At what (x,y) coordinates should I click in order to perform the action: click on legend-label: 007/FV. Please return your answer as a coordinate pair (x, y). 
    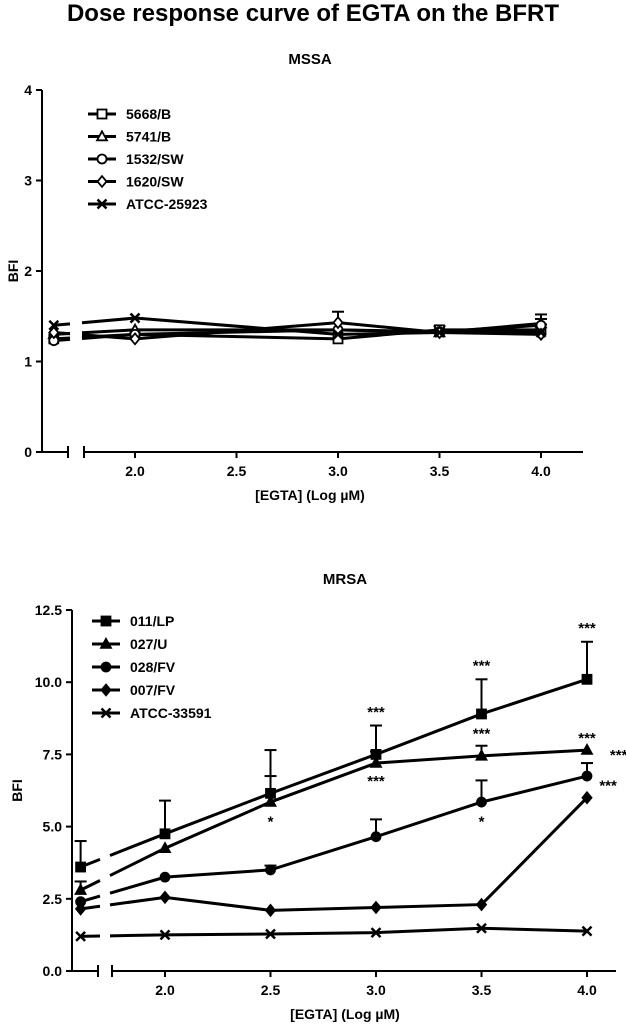
    Looking at the image, I should click on (153, 690).